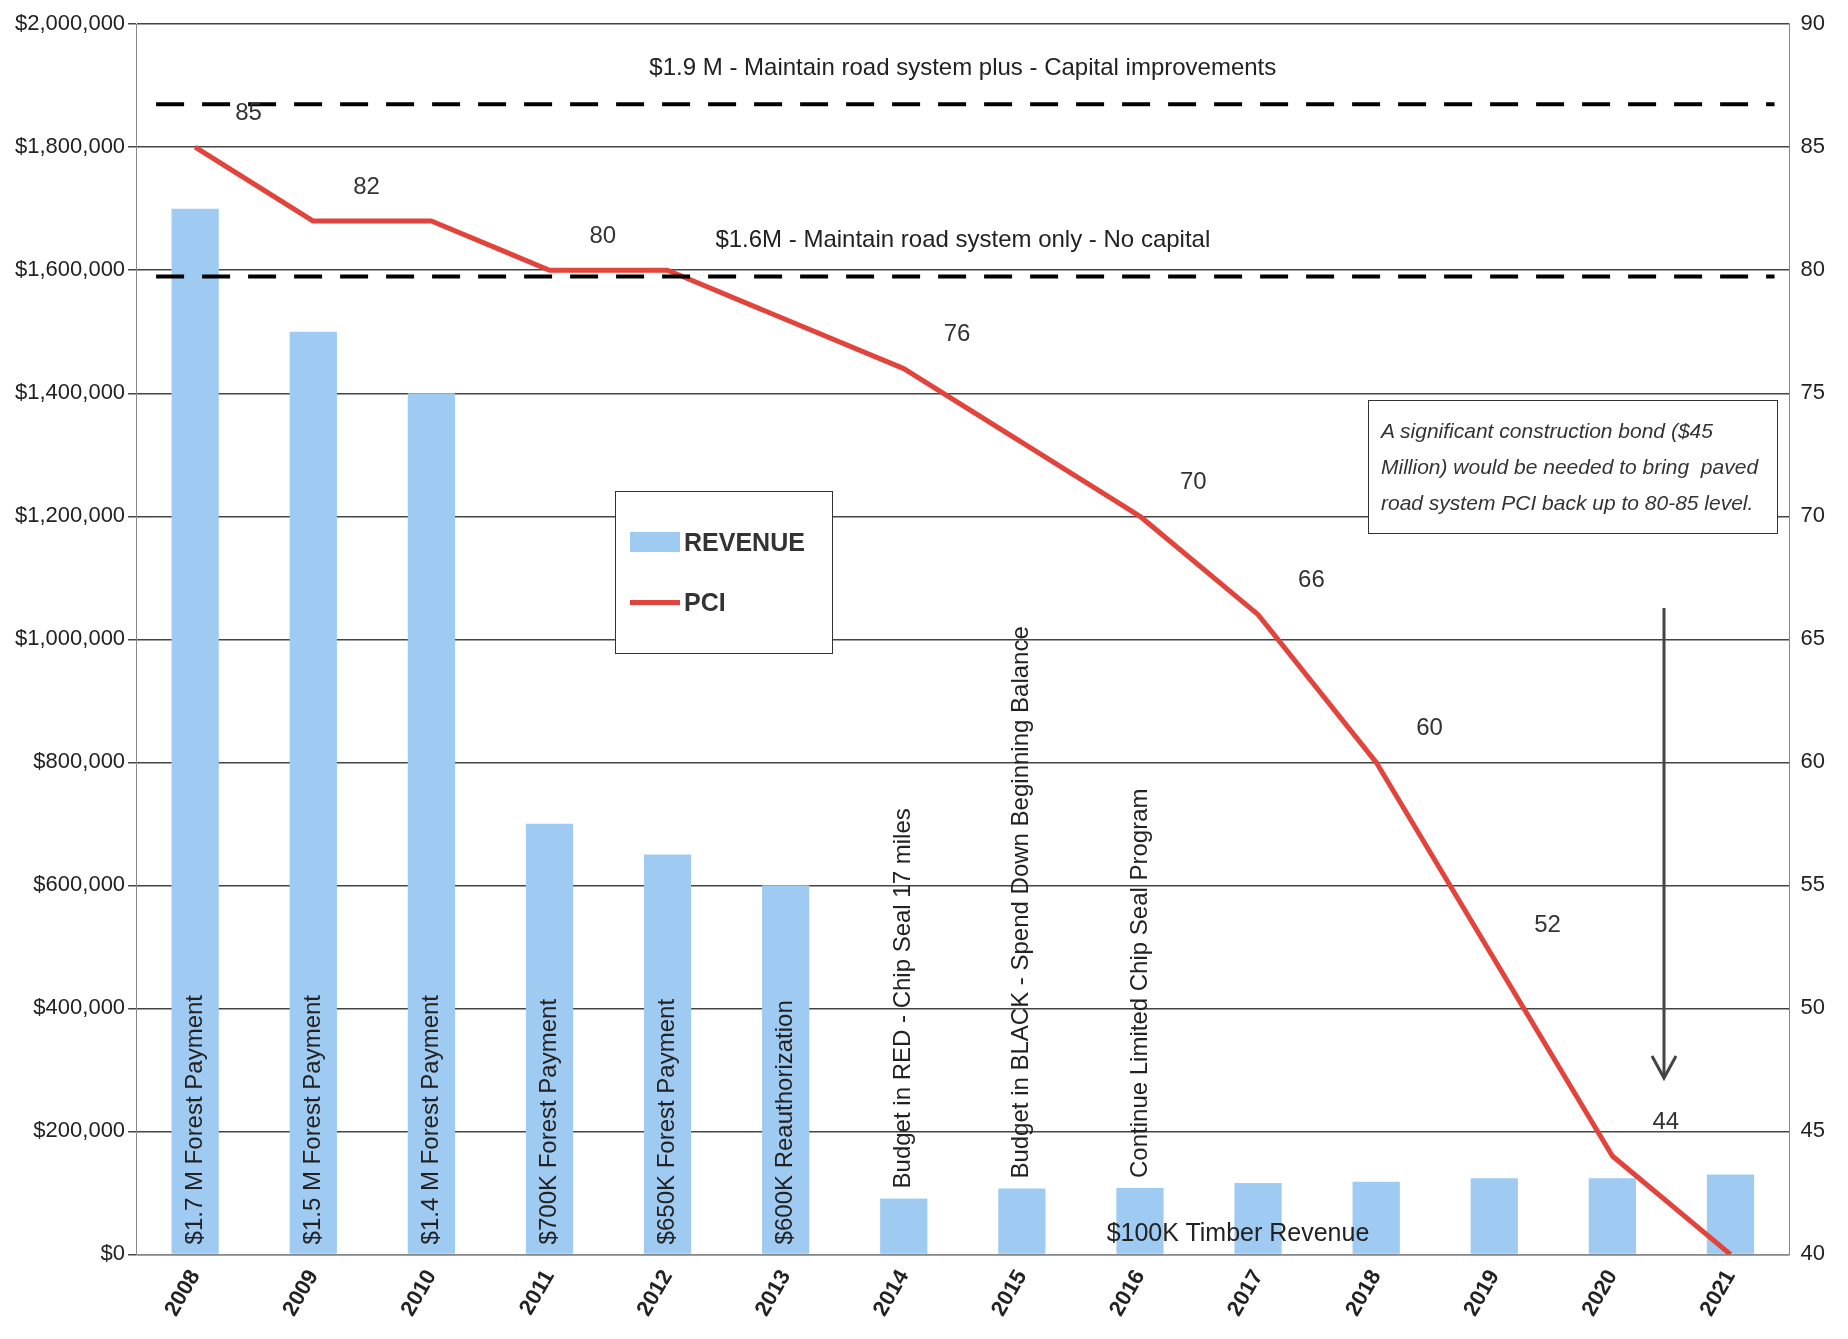 This screenshot has height=1339, width=1848. I want to click on y2-tick-label: 90, so click(1813, 23).